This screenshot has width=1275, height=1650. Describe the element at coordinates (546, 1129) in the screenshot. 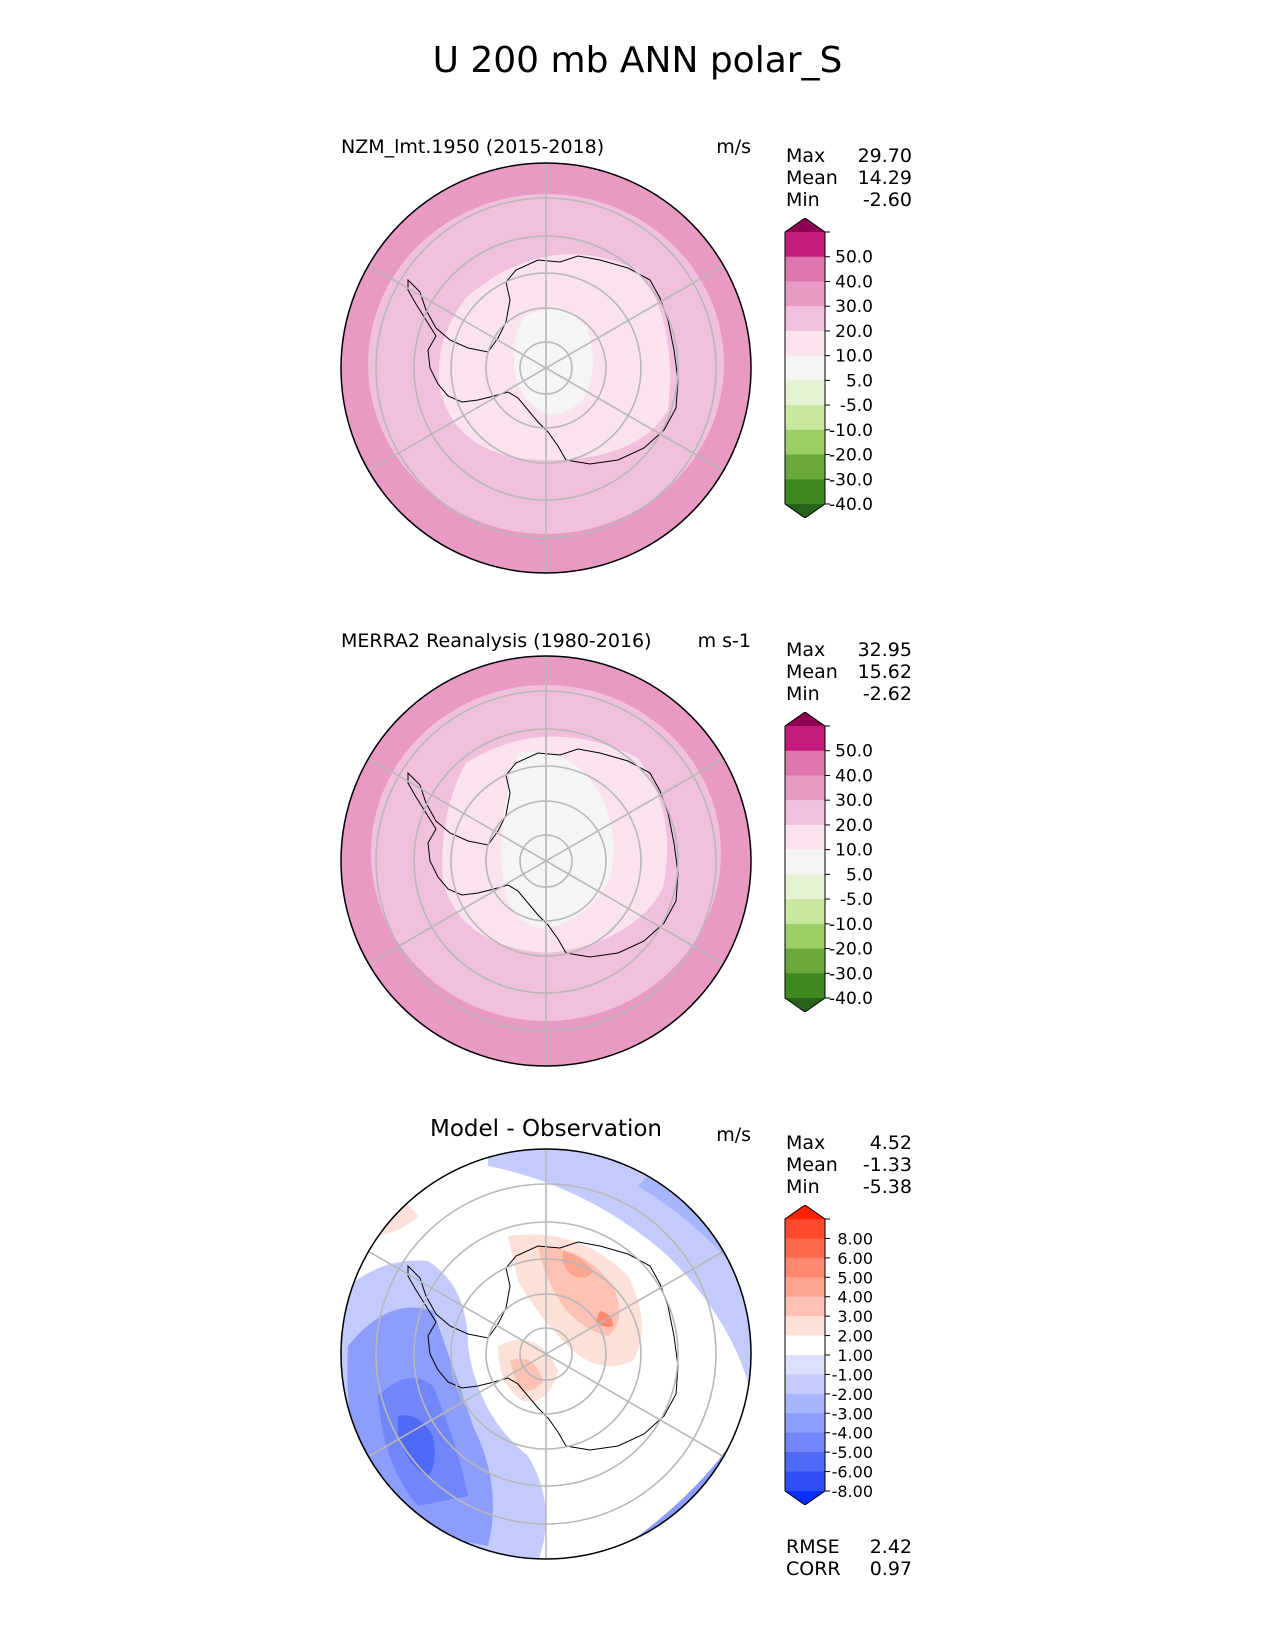

I see `panel-3-title: Model - Observation` at that location.